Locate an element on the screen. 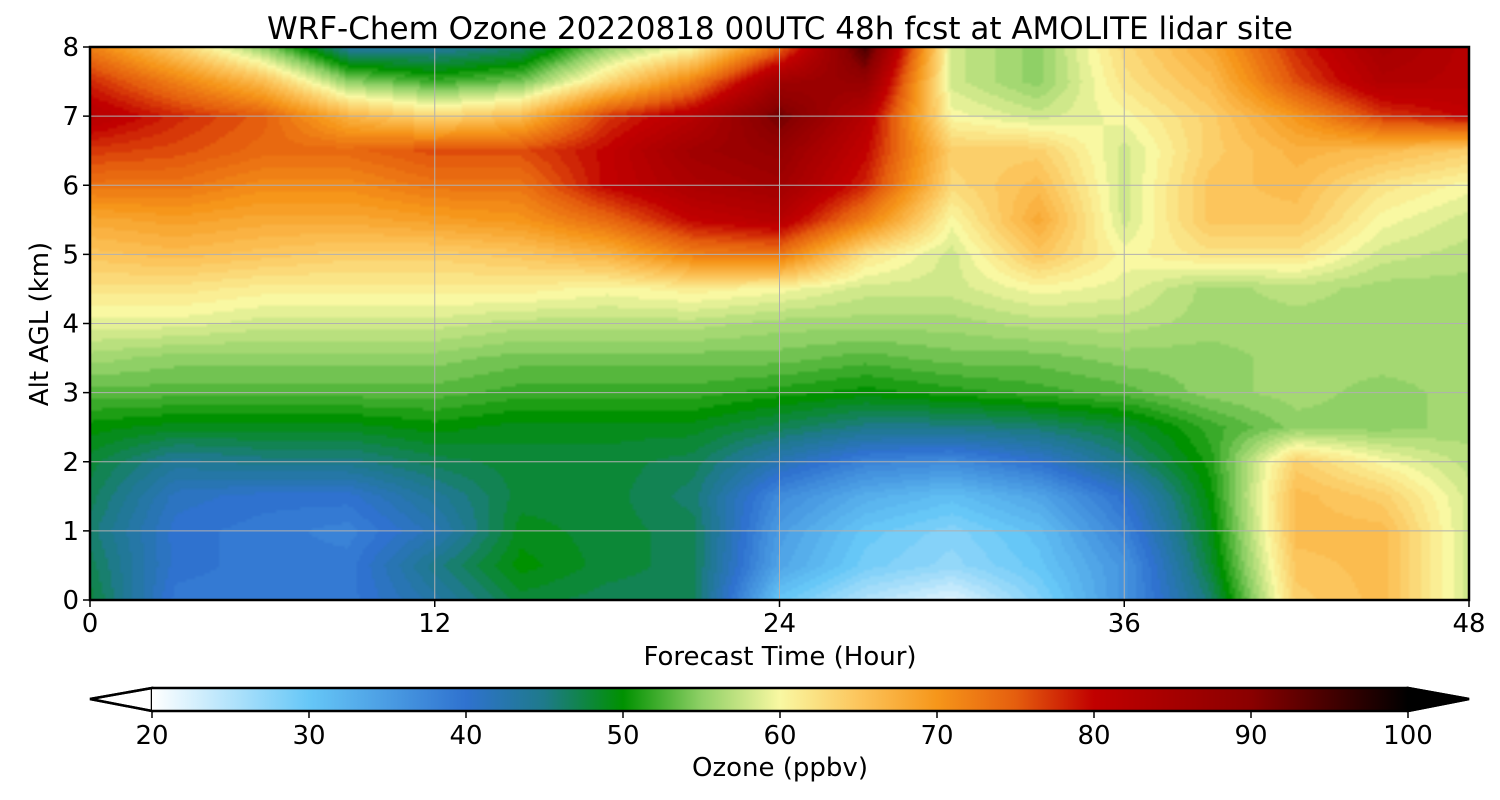 Image resolution: width=1500 pixels, height=800 pixels. x-tick-label: 12 is located at coordinates (434, 624).